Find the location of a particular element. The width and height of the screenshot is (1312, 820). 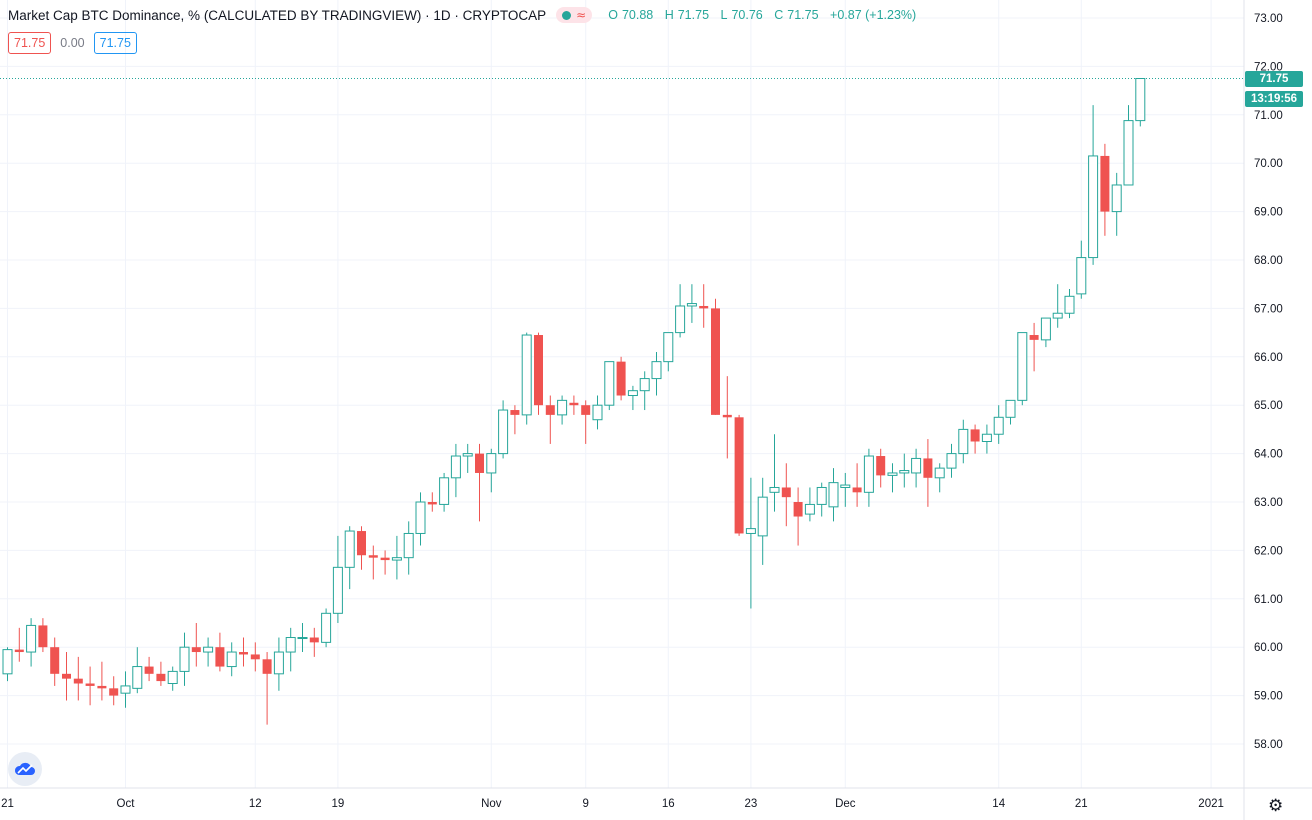

high-label: H is located at coordinates (669, 15).